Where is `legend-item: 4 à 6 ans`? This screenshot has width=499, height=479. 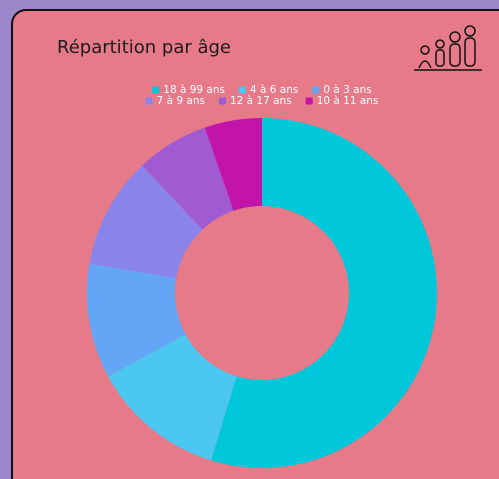
legend-item: 4 à 6 ans is located at coordinates (268, 90).